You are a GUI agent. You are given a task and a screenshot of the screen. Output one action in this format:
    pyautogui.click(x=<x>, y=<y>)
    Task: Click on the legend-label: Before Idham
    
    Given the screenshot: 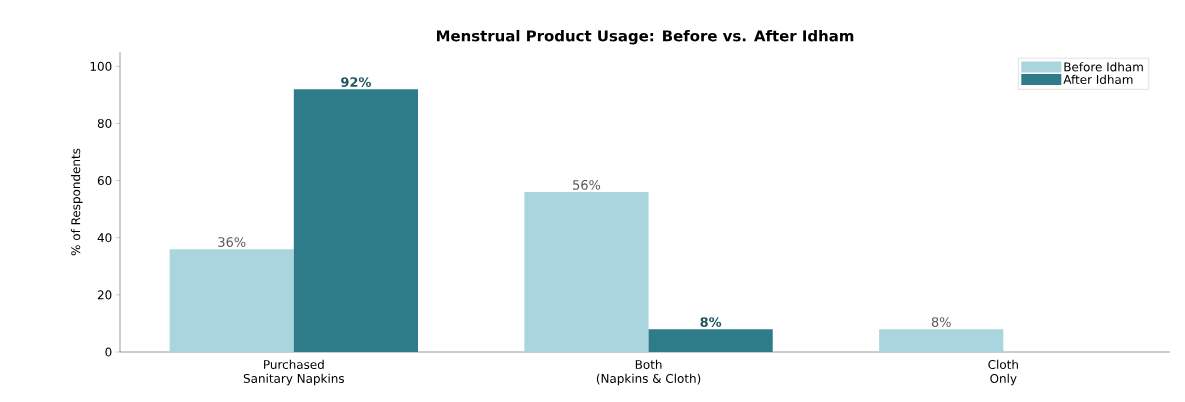 What is the action you would take?
    pyautogui.click(x=1103, y=67)
    